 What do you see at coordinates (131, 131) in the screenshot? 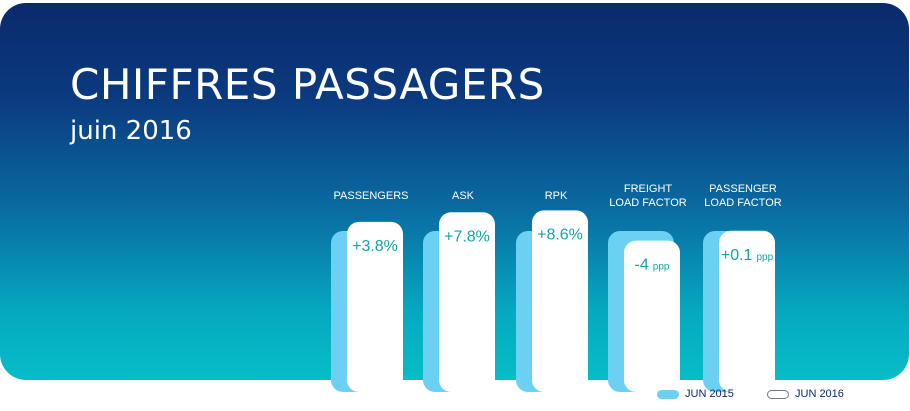
I see `page-subtitle: juin 2016` at bounding box center [131, 131].